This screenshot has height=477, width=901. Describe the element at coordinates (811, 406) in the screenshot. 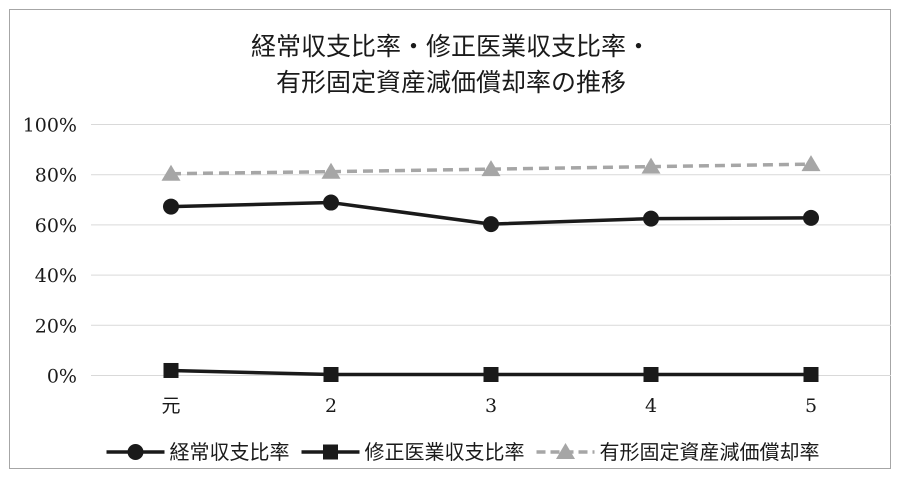

I see `x-tick-label: 5` at that location.